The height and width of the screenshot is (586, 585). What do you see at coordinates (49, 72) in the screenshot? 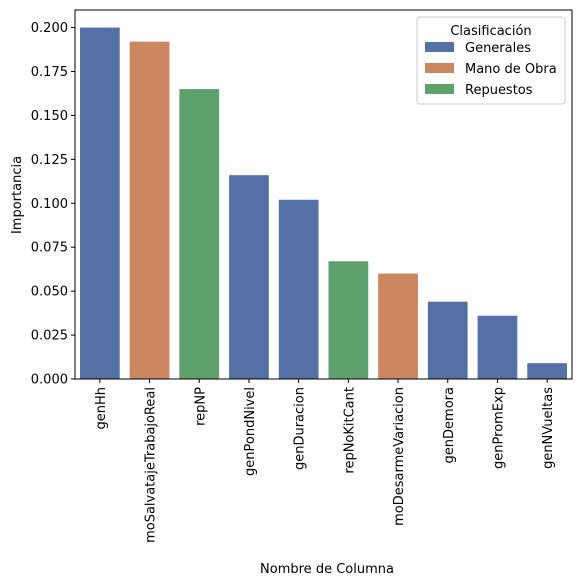
I see `y-tick-label: 0.175` at bounding box center [49, 72].